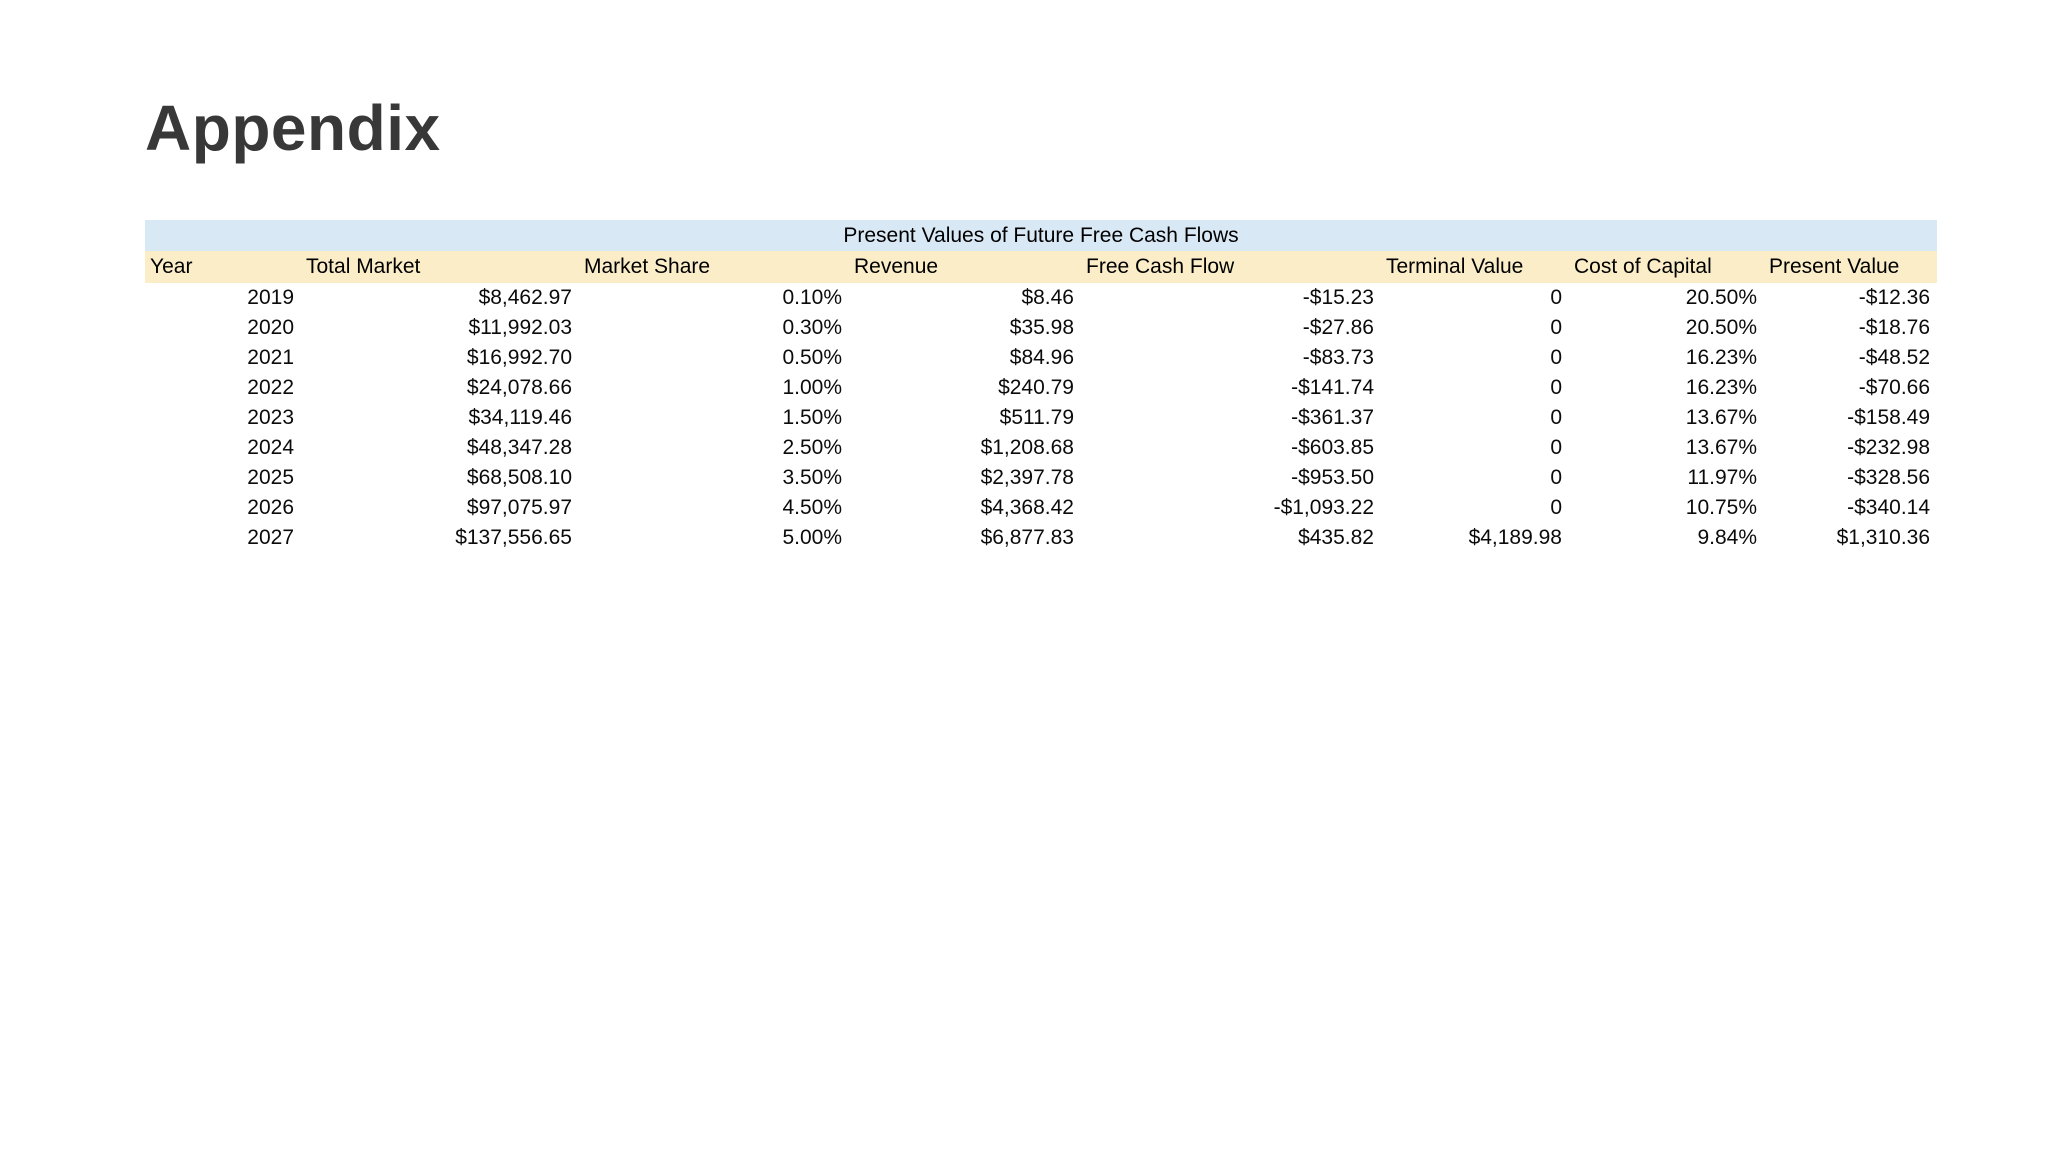 Image resolution: width=2048 pixels, height=1152 pixels. I want to click on cell-revenue: $6,877.83, so click(1027, 537).